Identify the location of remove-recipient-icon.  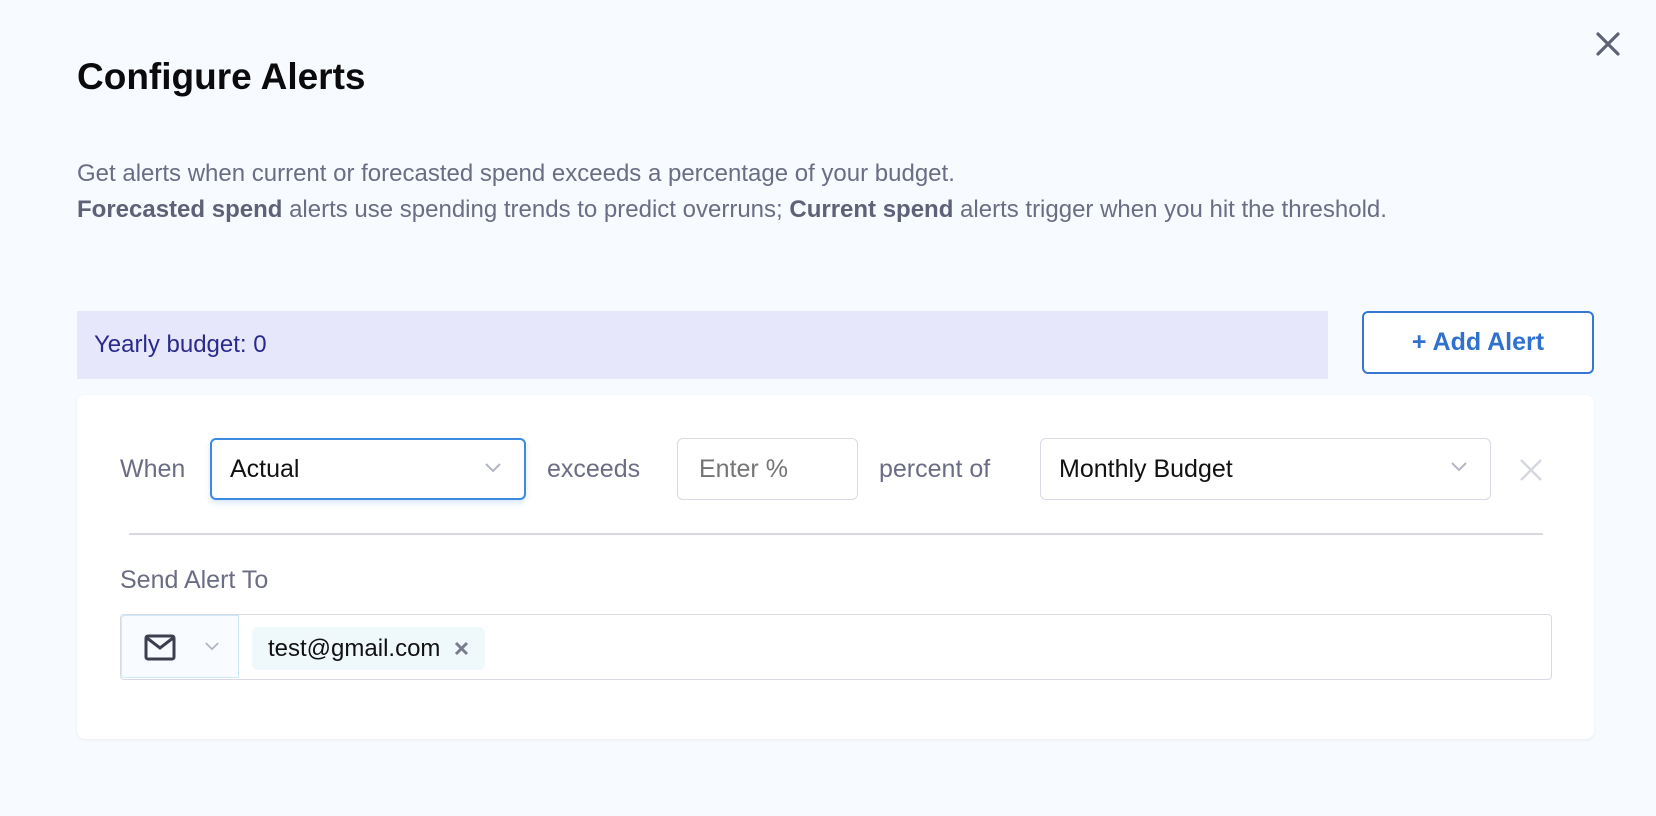
(461, 648).